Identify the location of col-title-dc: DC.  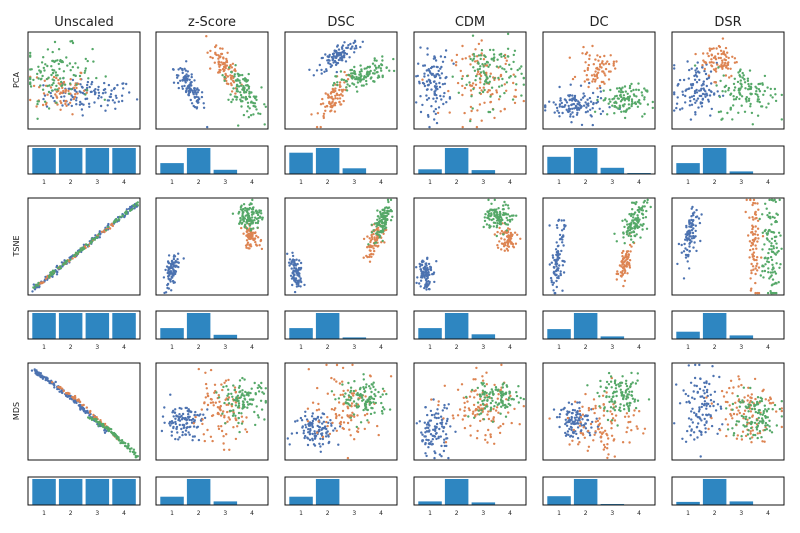
(598, 22).